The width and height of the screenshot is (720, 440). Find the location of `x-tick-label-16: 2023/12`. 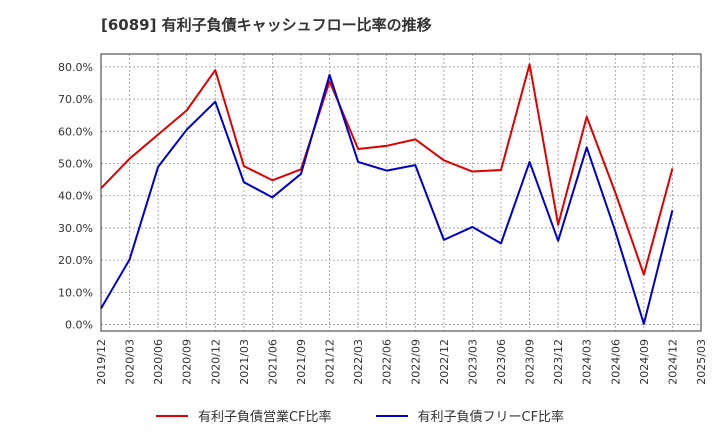

x-tick-label-16: 2023/12 is located at coordinates (558, 362).